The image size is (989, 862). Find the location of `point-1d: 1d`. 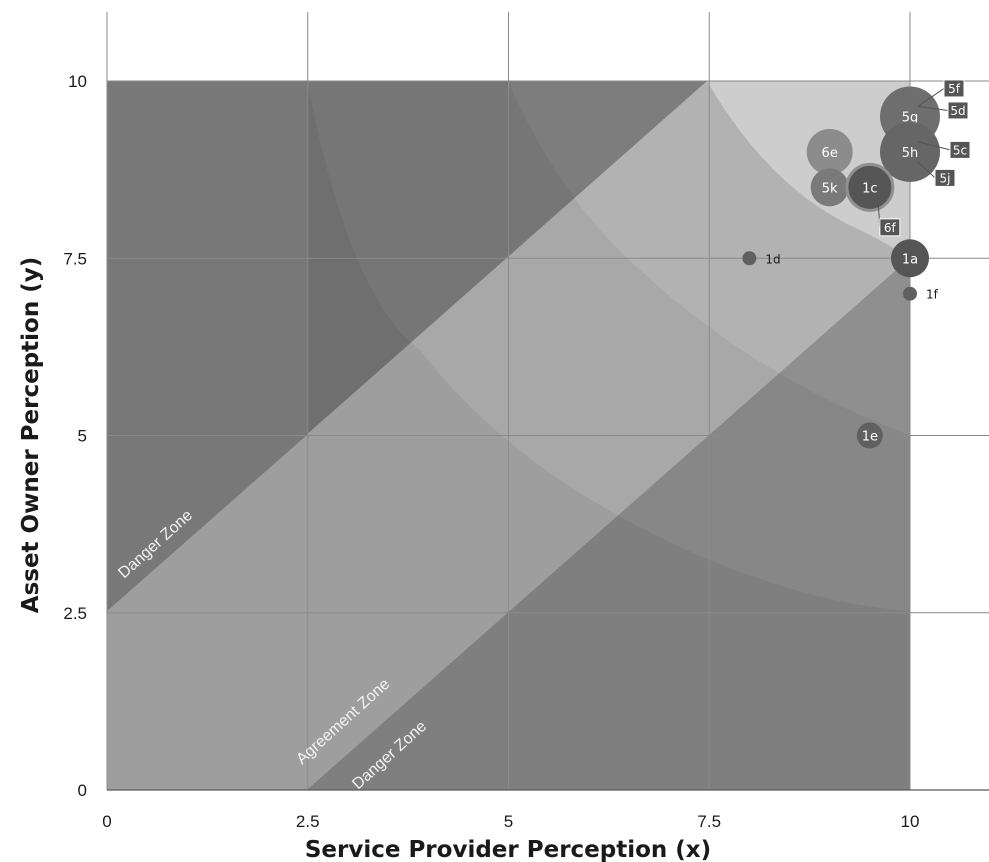

point-1d: 1d is located at coordinates (761, 258).